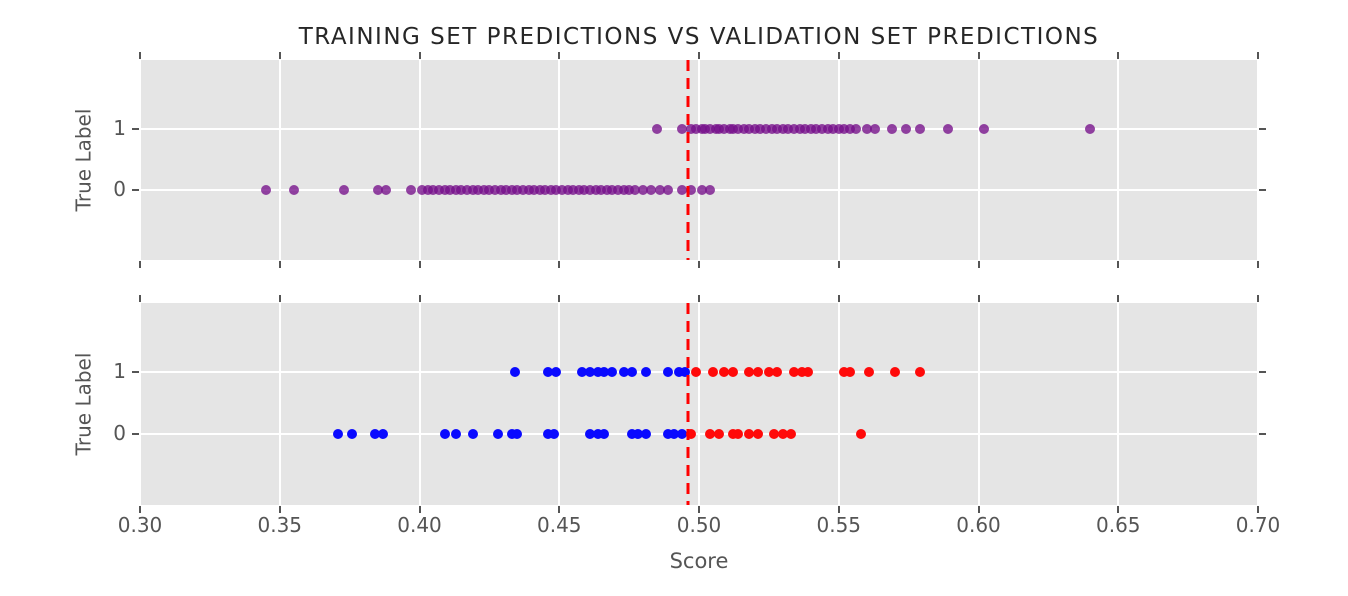 The height and width of the screenshot is (596, 1348). What do you see at coordinates (699, 434) in the screenshot?
I see `horizontal-gridline` at bounding box center [699, 434].